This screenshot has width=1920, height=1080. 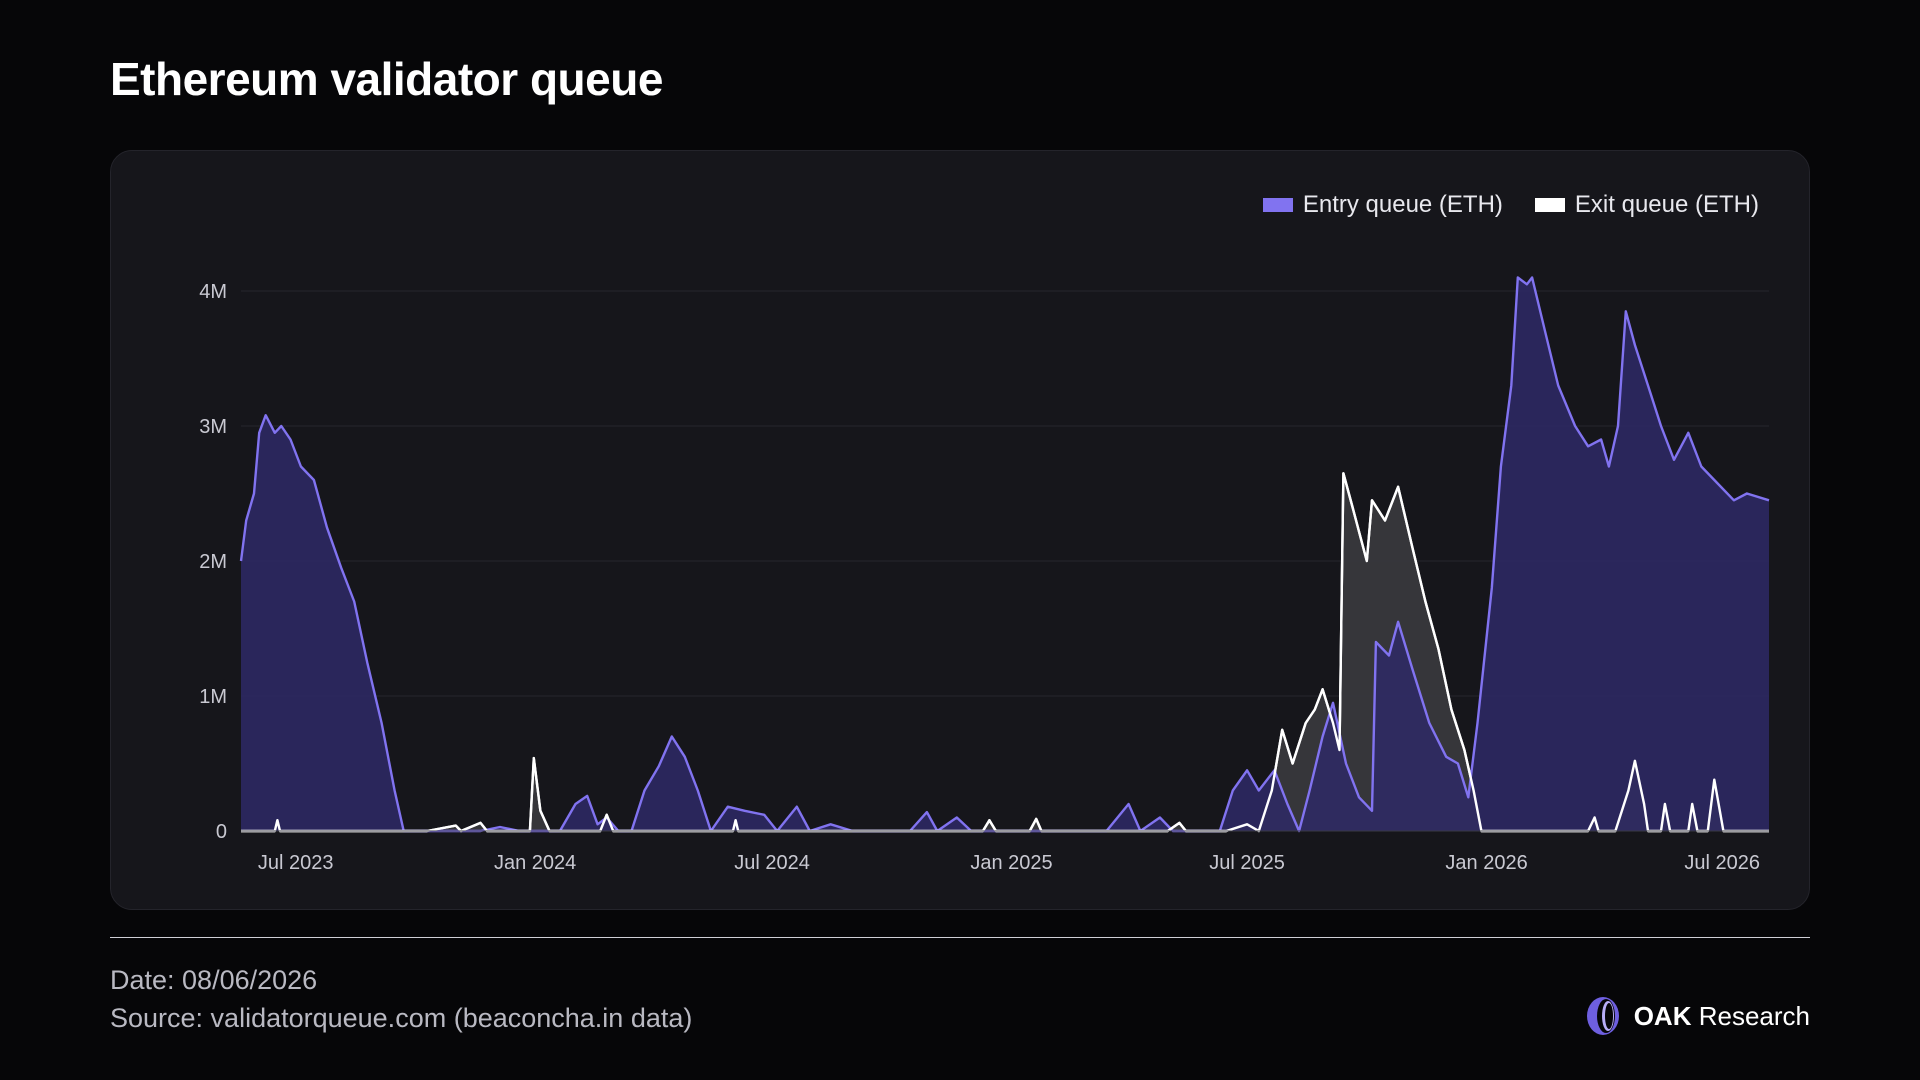 I want to click on x-tick-label: Jan 2024, so click(x=535, y=863).